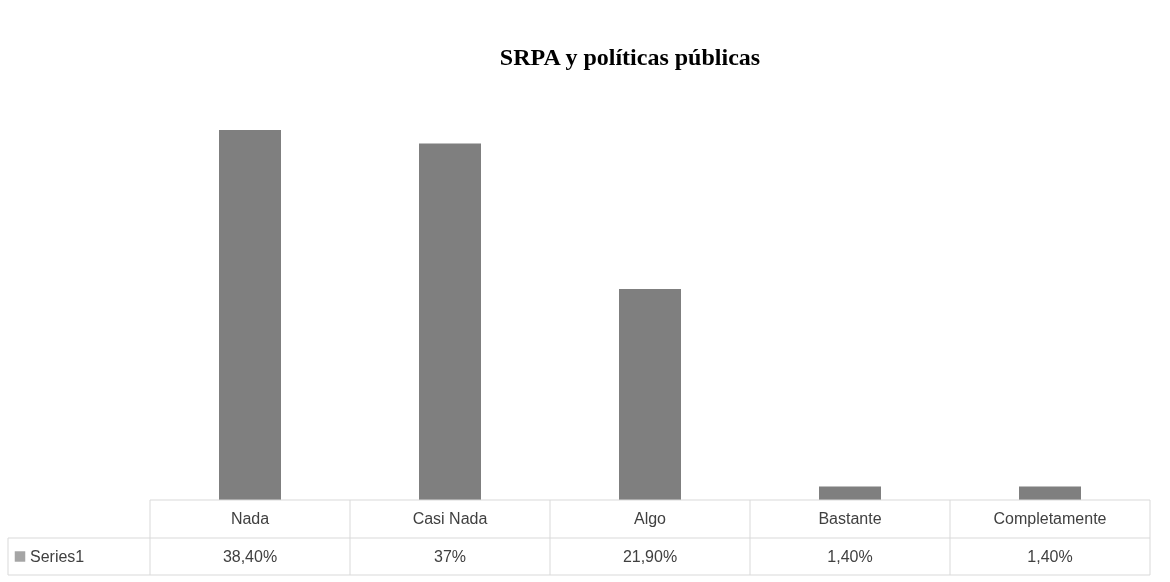 The width and height of the screenshot is (1170, 582). Describe the element at coordinates (650, 518) in the screenshot. I see `x-tick-label: Algo` at that location.